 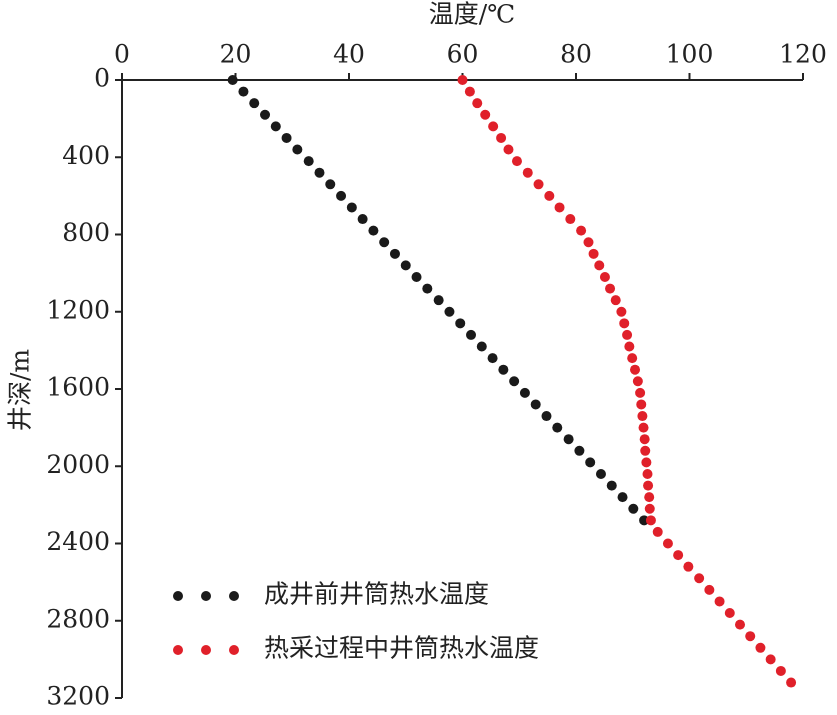 What do you see at coordinates (20, 390) in the screenshot?
I see `y-axis-label: 井深/m` at bounding box center [20, 390].